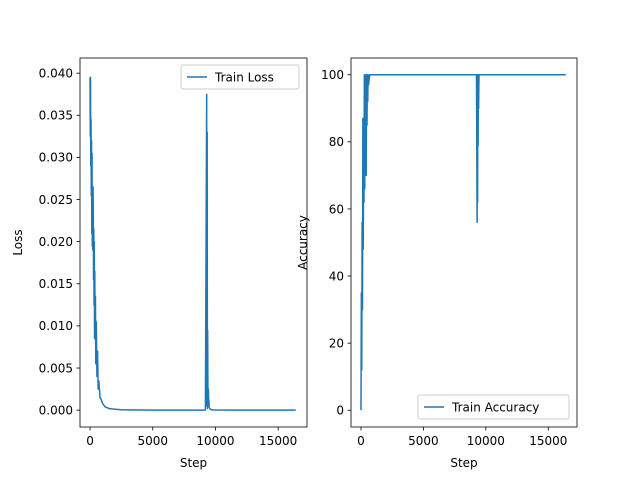 The height and width of the screenshot is (480, 640). What do you see at coordinates (56, 158) in the screenshot?
I see `loss-y-tick-label: 0.030` at bounding box center [56, 158].